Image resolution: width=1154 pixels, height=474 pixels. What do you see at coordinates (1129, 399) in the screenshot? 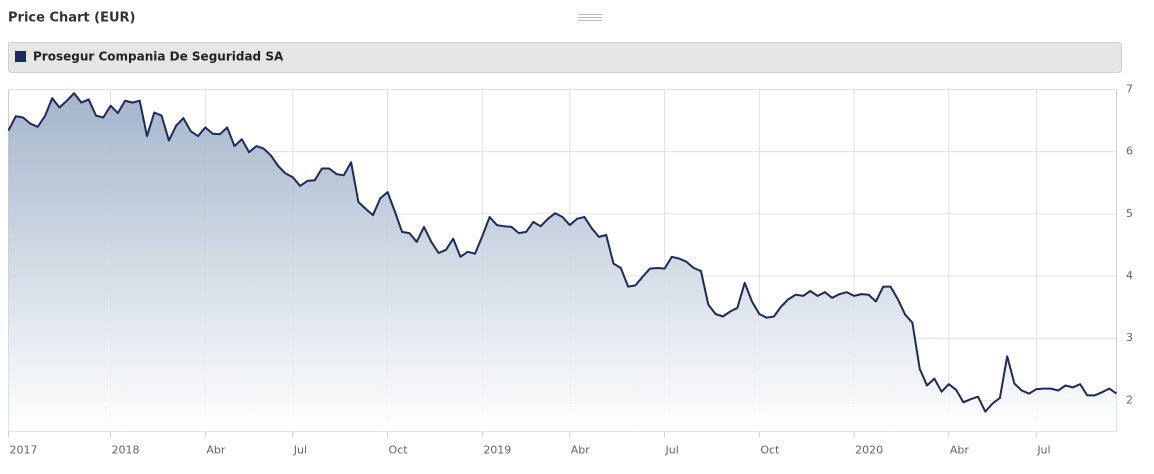
I see `y-tick-label: 2` at bounding box center [1129, 399].